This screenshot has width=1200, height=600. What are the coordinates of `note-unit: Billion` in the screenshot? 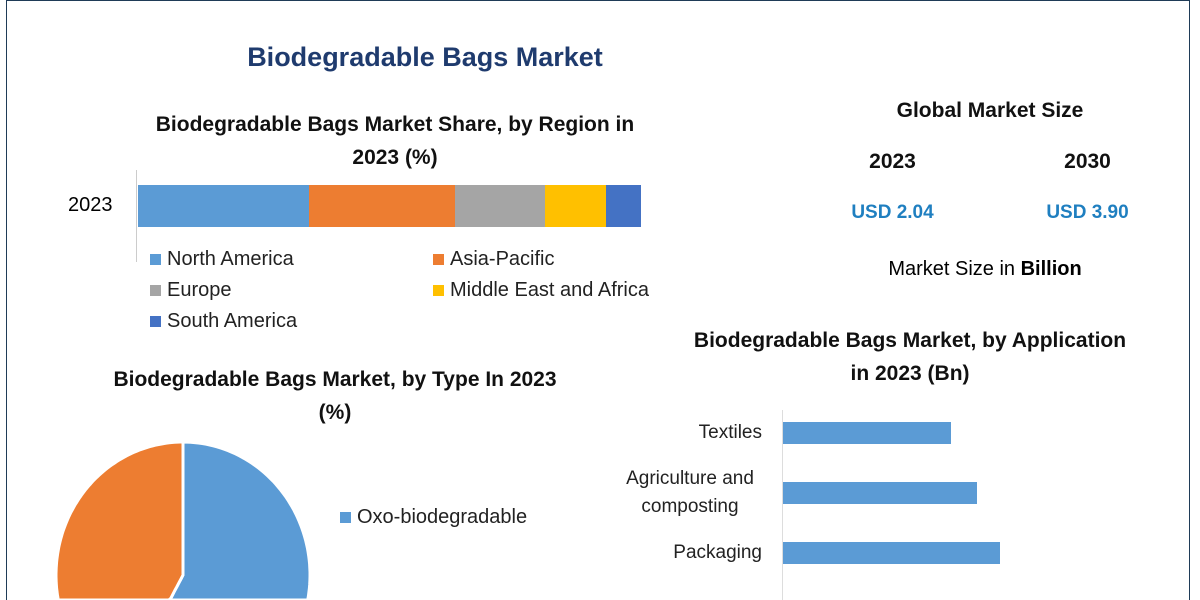 It's located at (1051, 269).